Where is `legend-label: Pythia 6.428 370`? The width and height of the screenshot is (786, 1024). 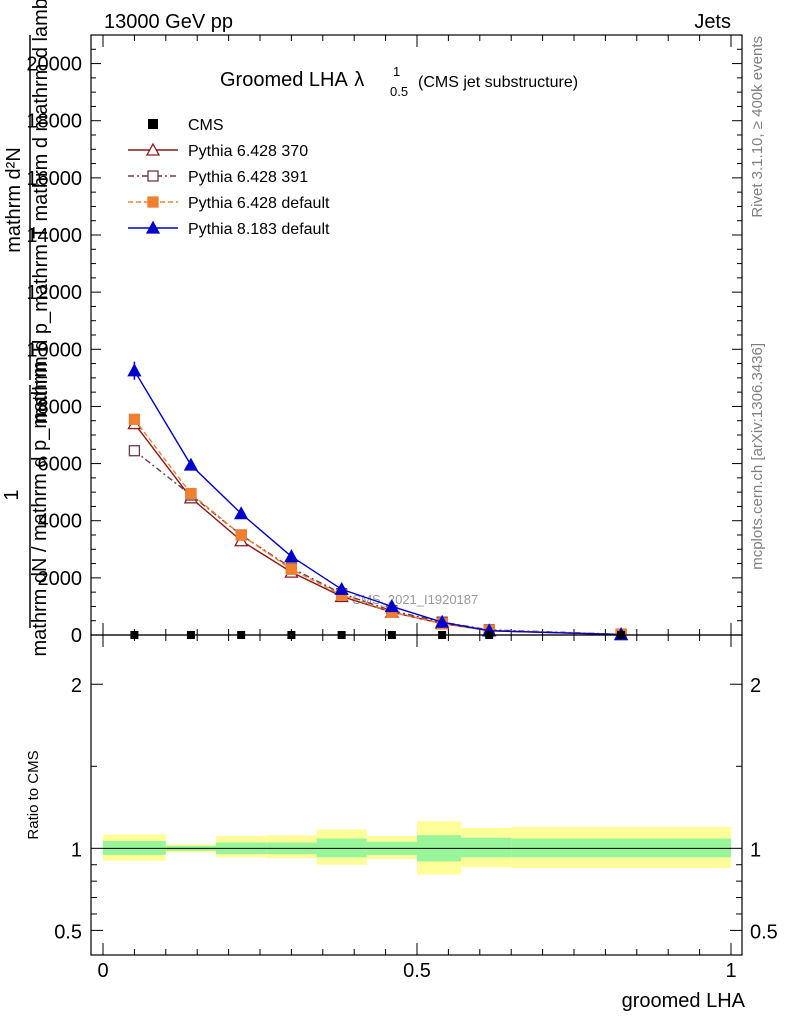
legend-label: Pythia 6.428 370 is located at coordinates (248, 151).